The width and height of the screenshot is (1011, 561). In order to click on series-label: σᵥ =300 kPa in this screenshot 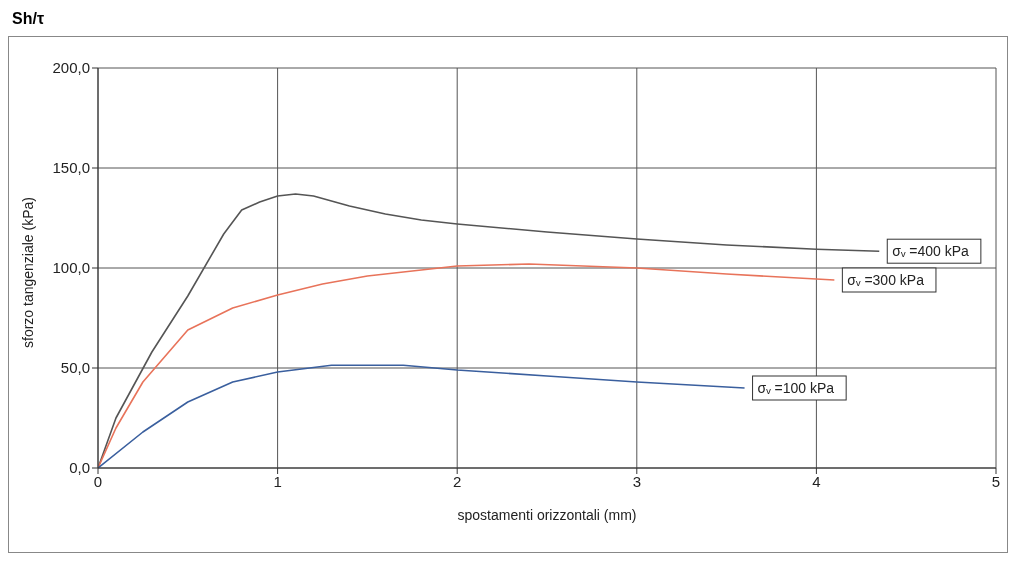, I will do `click(886, 280)`.